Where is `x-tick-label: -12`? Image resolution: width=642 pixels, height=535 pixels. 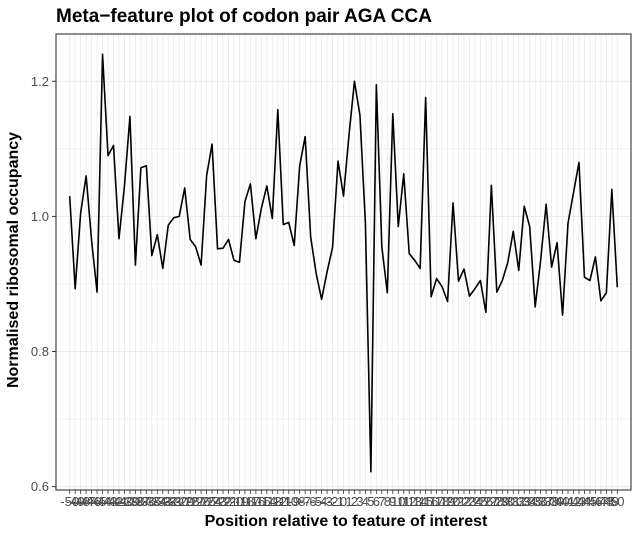
x-tick-label: -12 is located at coordinates (277, 501).